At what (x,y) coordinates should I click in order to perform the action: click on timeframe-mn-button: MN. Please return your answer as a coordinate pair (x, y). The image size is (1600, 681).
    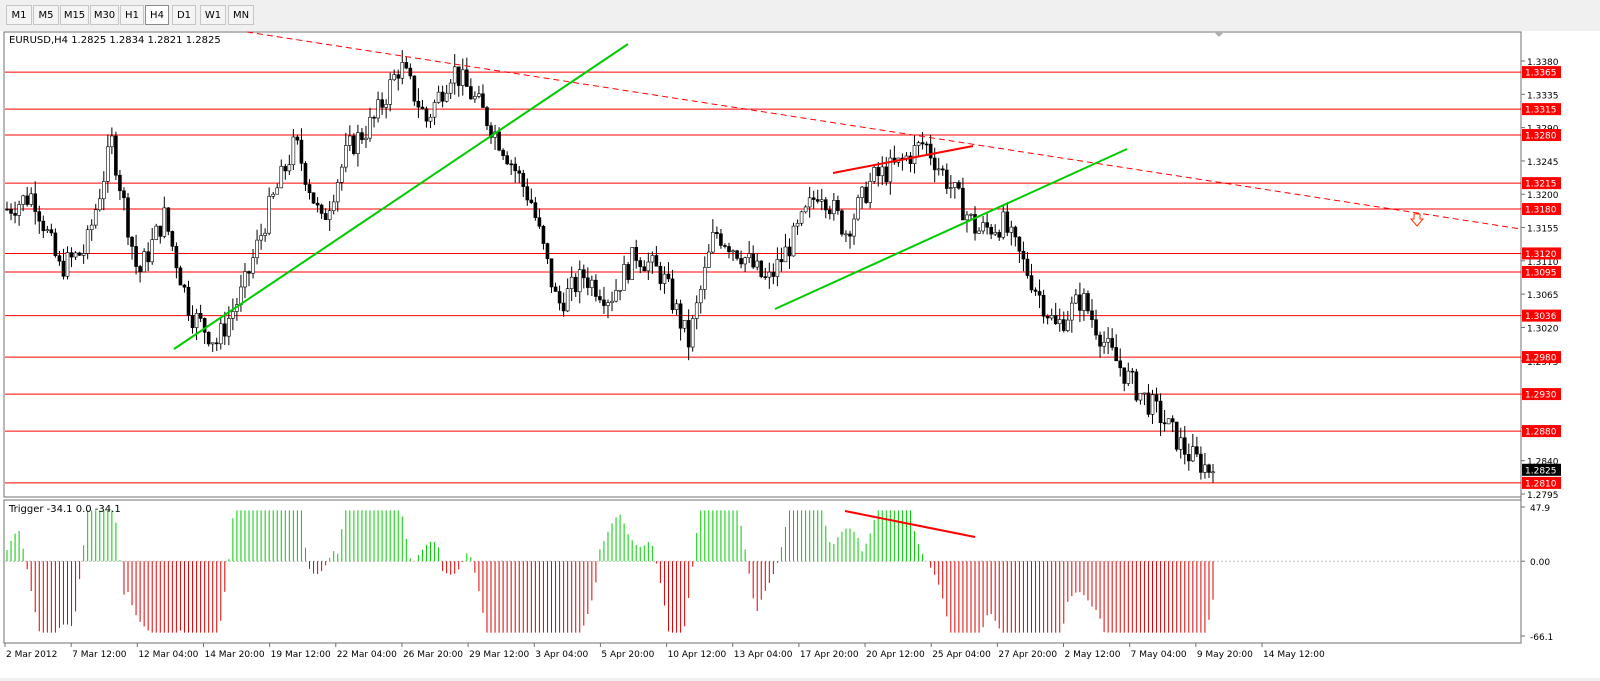
    Looking at the image, I should click on (241, 15).